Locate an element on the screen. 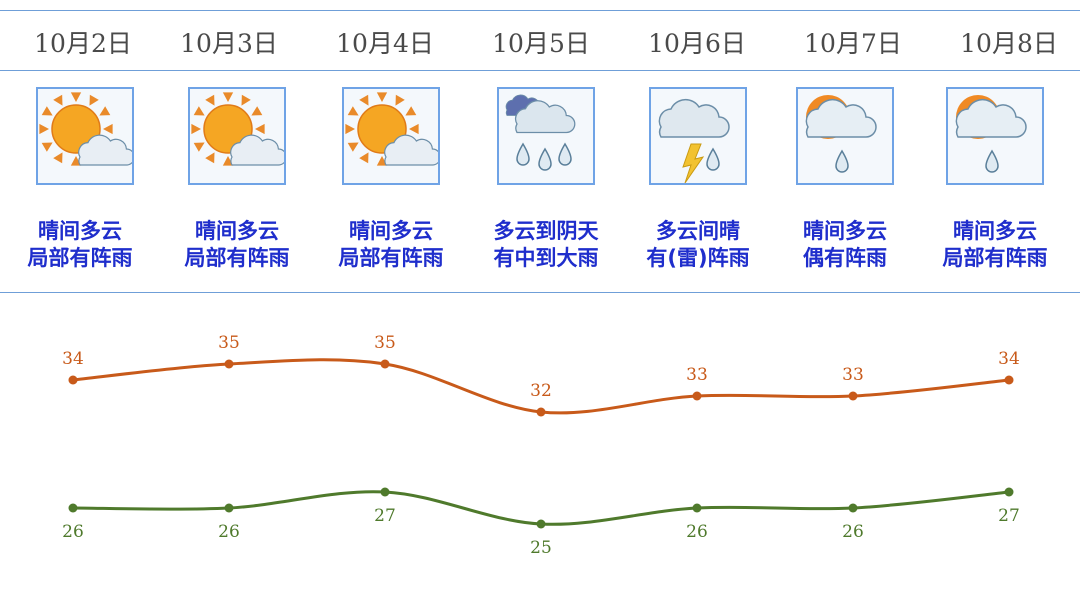  weather-description: 多云到阴天有中到大雨 is located at coordinates (546, 245).